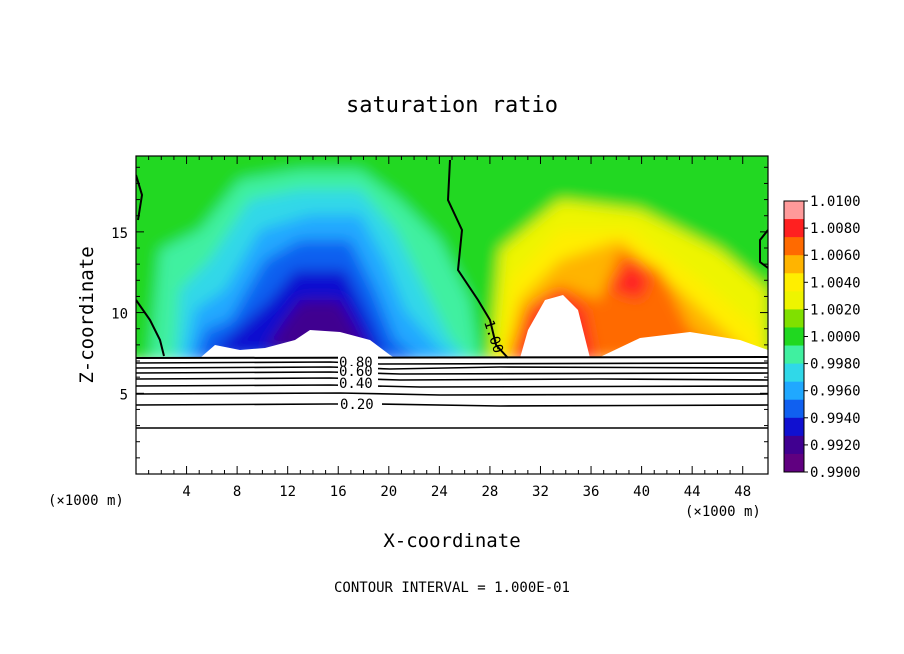 The image size is (904, 654). What do you see at coordinates (451, 541) in the screenshot?
I see `x-axis-label: X-coordinate` at bounding box center [451, 541].